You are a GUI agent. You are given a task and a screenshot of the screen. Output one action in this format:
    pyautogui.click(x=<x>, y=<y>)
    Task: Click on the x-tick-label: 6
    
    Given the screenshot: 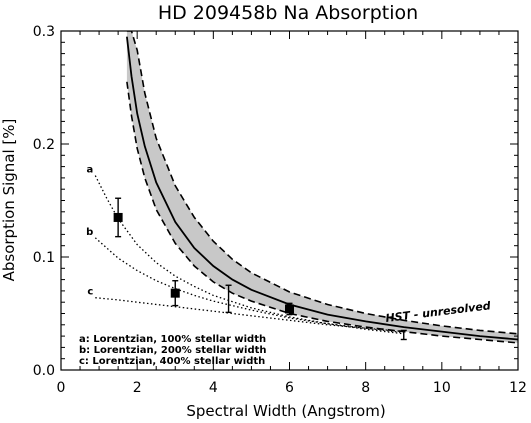 What is the action you would take?
    pyautogui.click(x=289, y=388)
    